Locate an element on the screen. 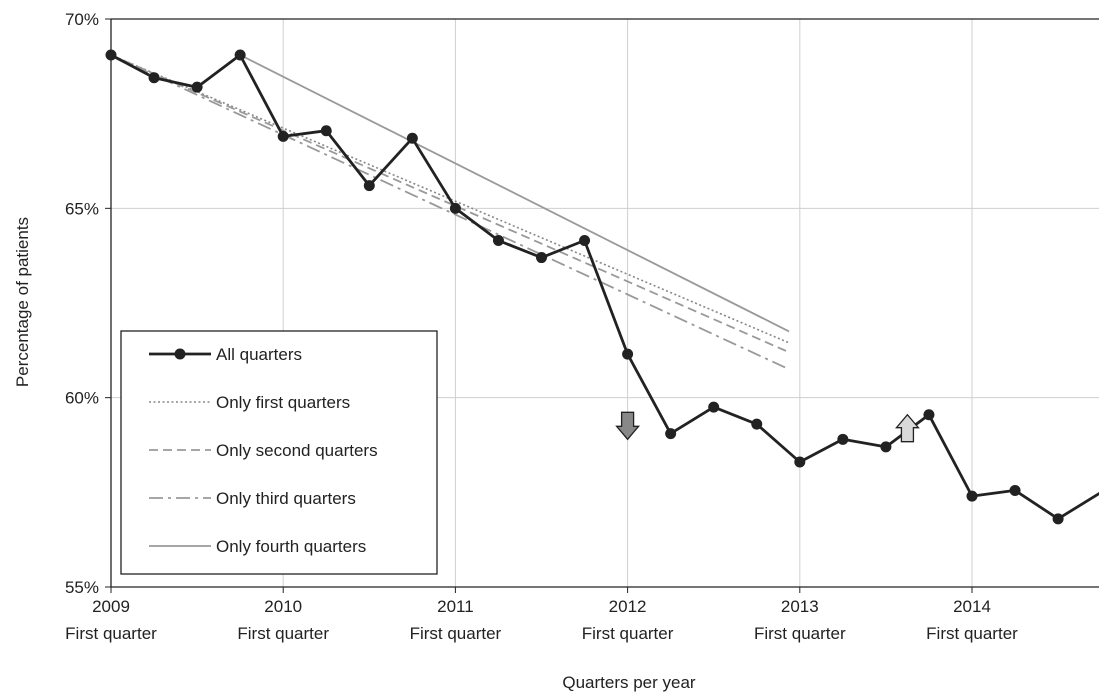 The image size is (1099, 695). x-tick-year: 2012 is located at coordinates (628, 606).